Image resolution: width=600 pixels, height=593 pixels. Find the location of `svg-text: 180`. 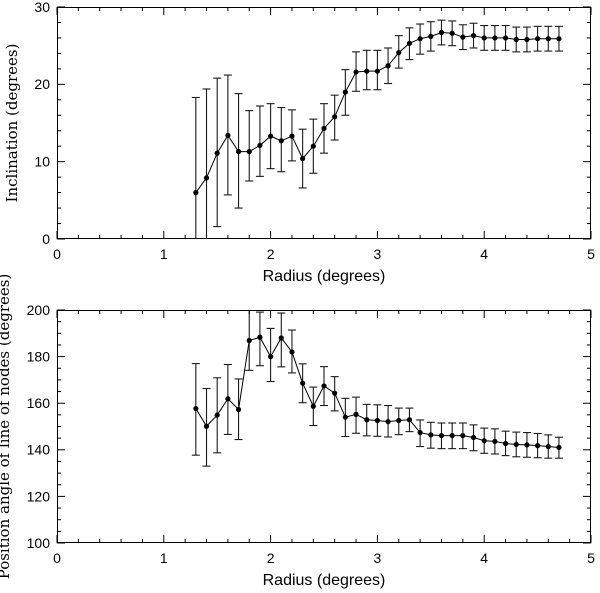

svg-text: 180 is located at coordinates (39, 357).